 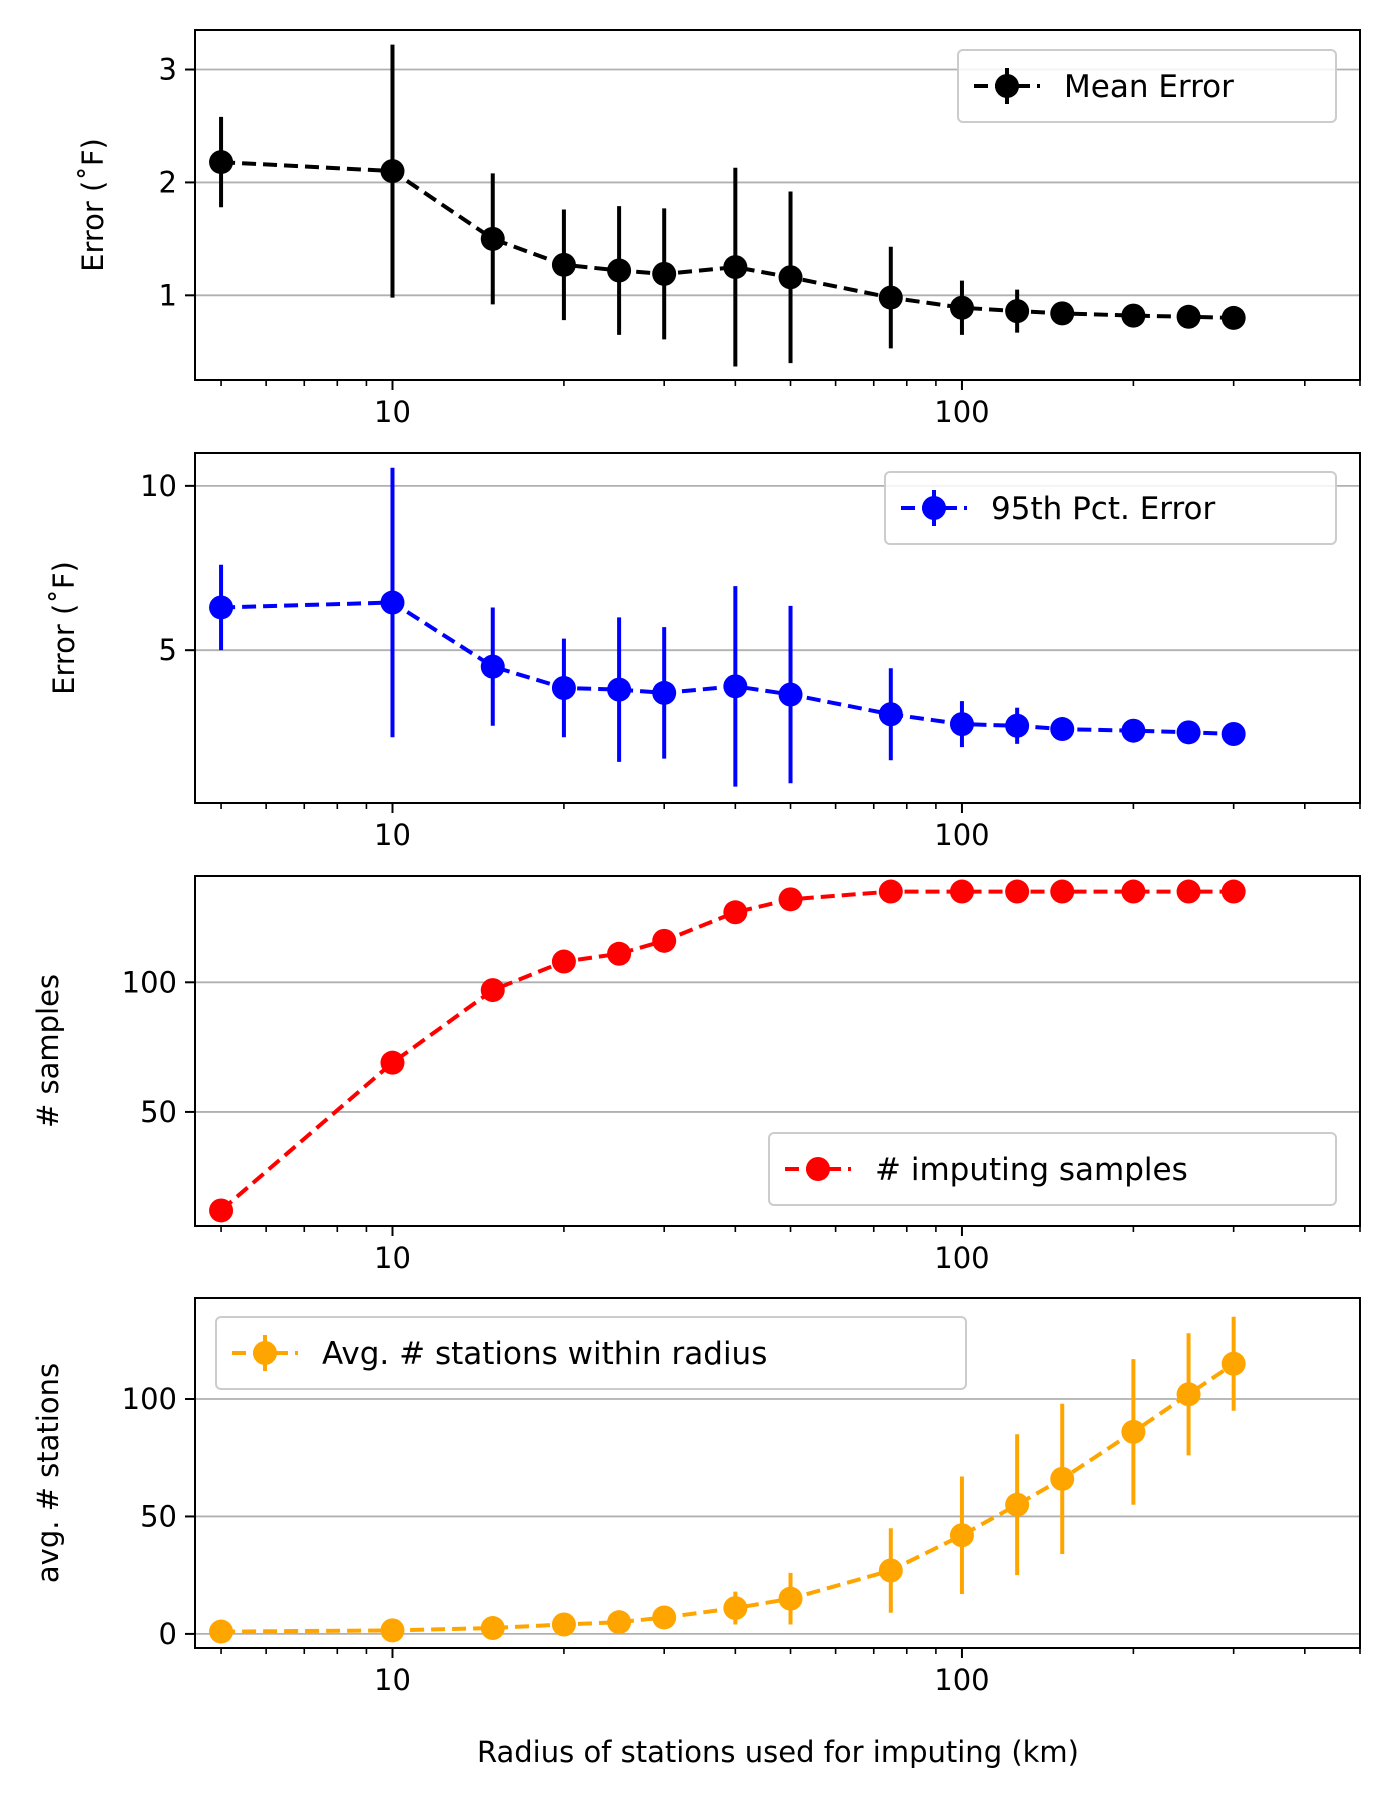 I want to click on legend: # imputing samples, so click(x=1052, y=1169).